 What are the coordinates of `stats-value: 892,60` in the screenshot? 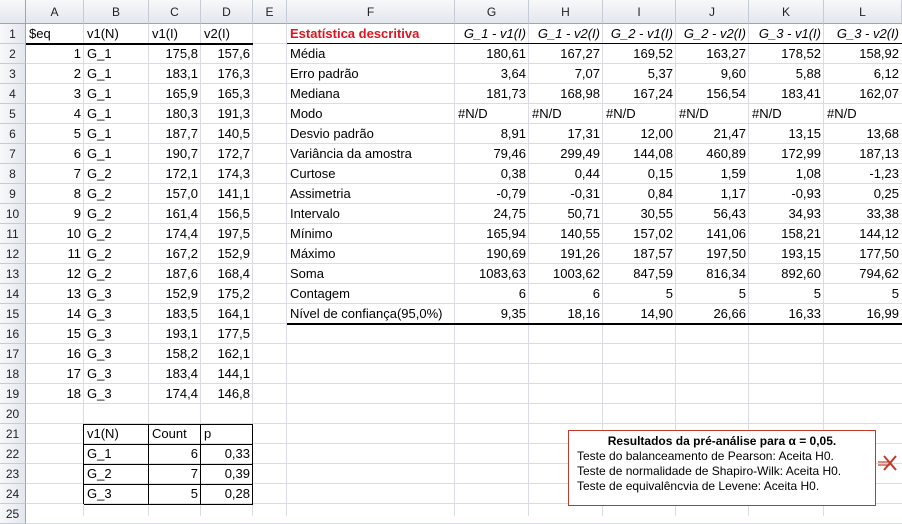 It's located at (801, 273).